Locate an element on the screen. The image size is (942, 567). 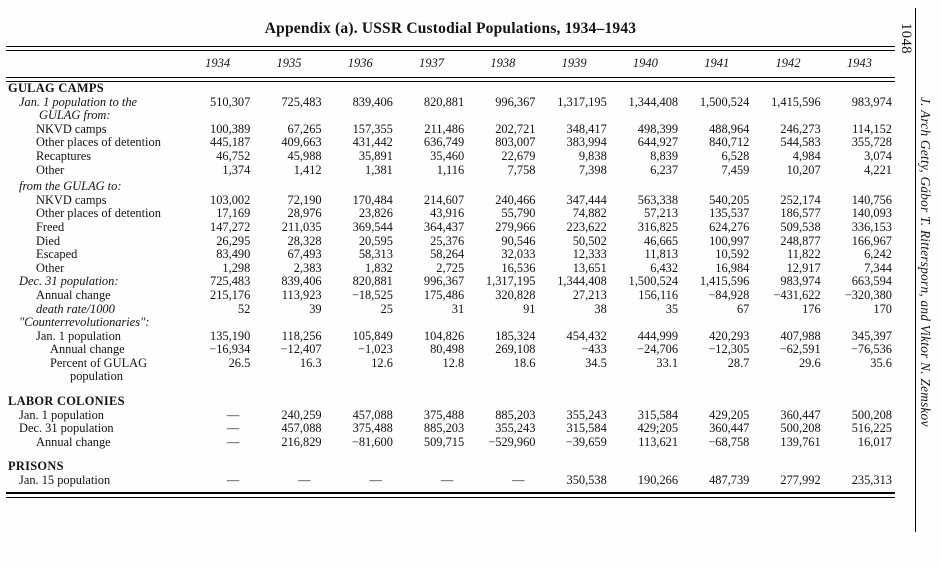
cell: 277,992 is located at coordinates (800, 480).